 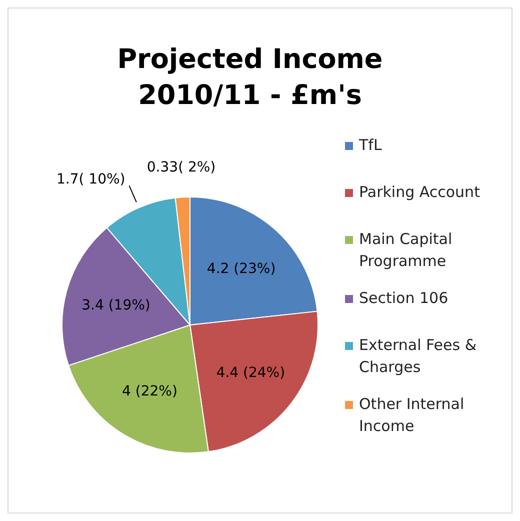 I want to click on chart-title: Projected Income 2010/11 - £m's, so click(x=250, y=77).